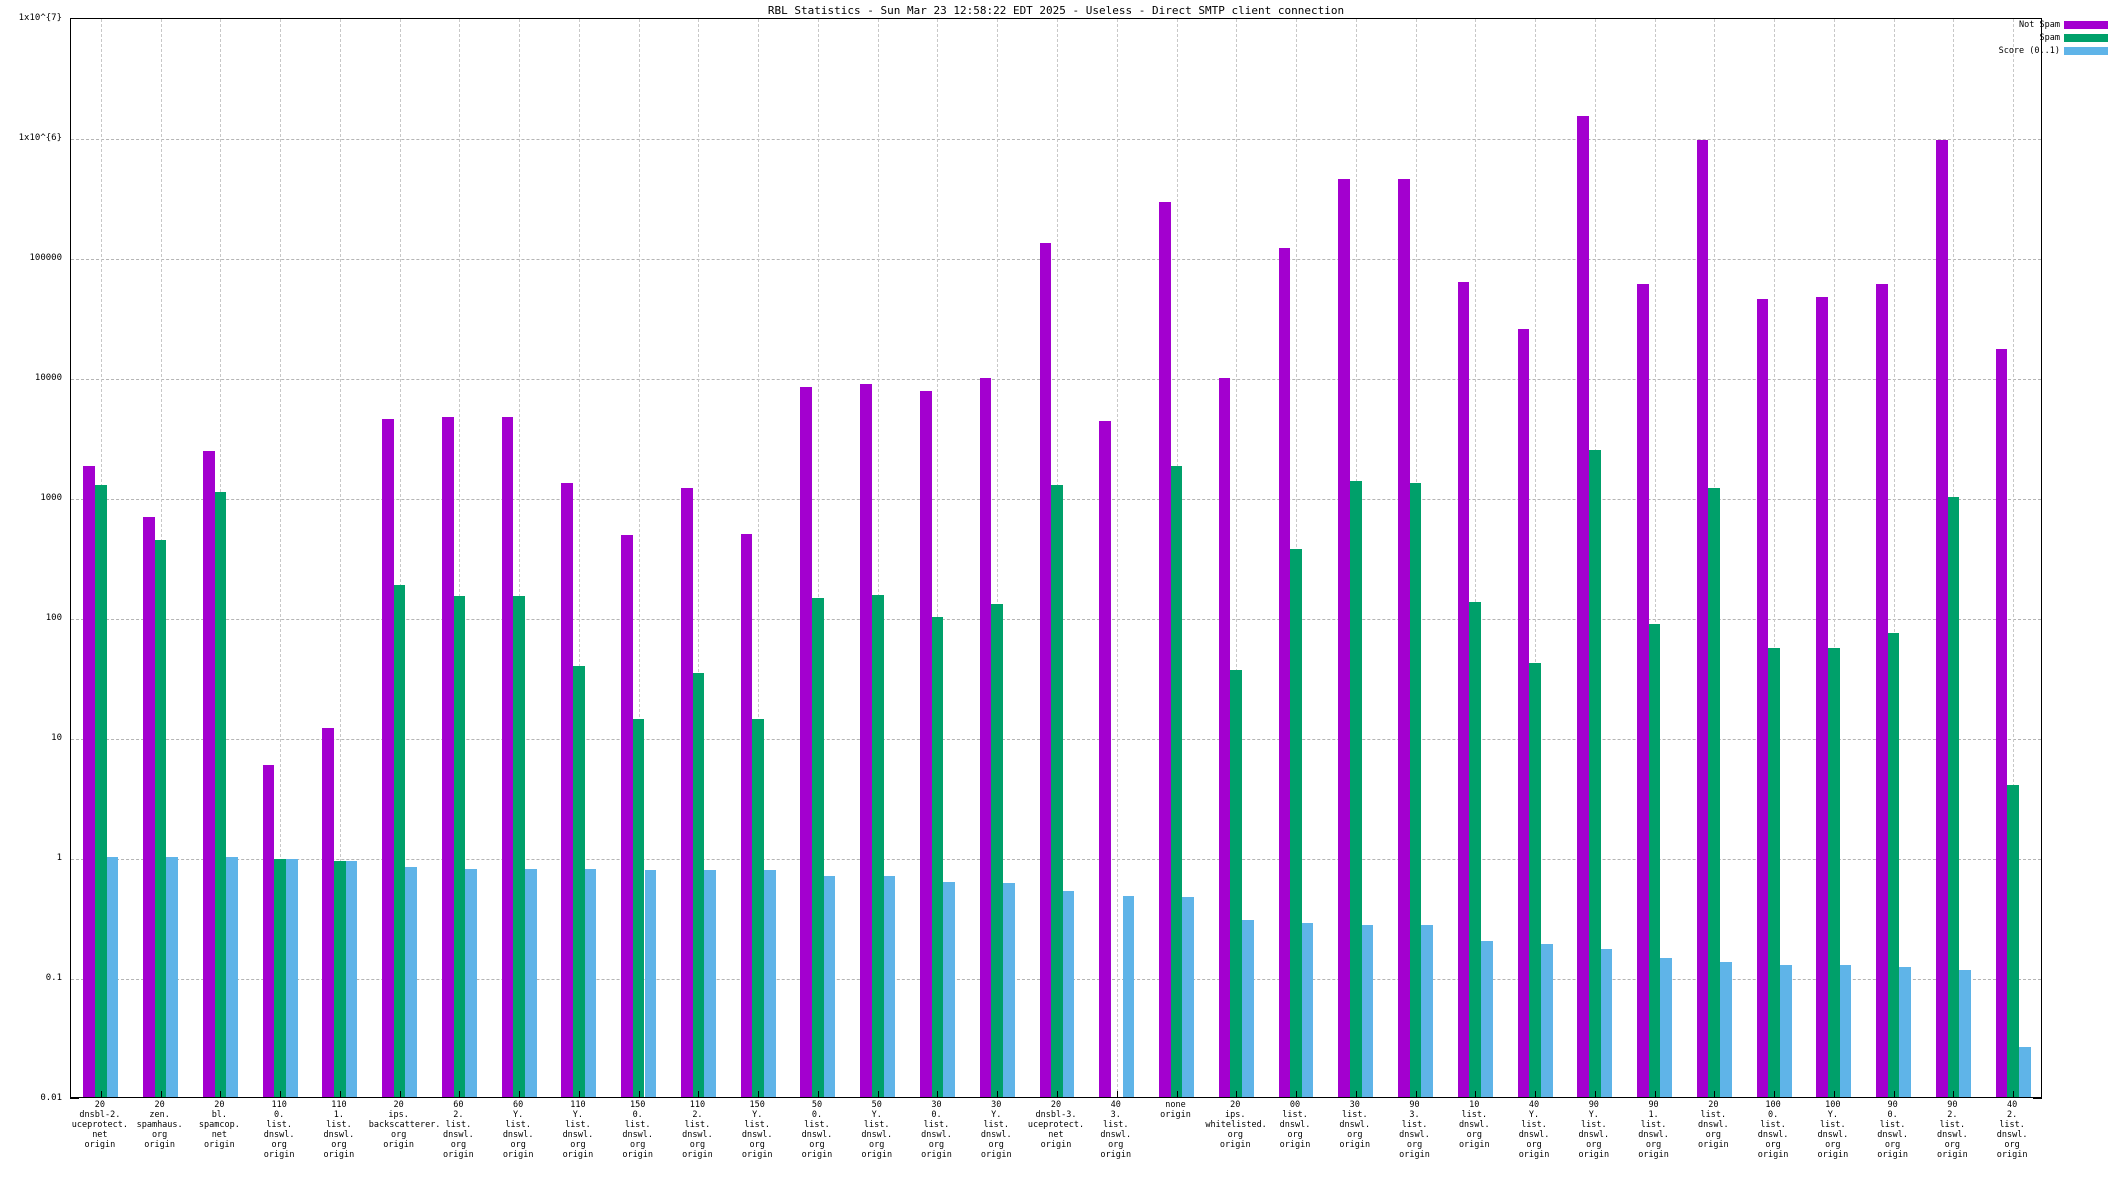 This screenshot has width=2112, height=1188. I want to click on legend-item: Spam, so click(2008, 37).